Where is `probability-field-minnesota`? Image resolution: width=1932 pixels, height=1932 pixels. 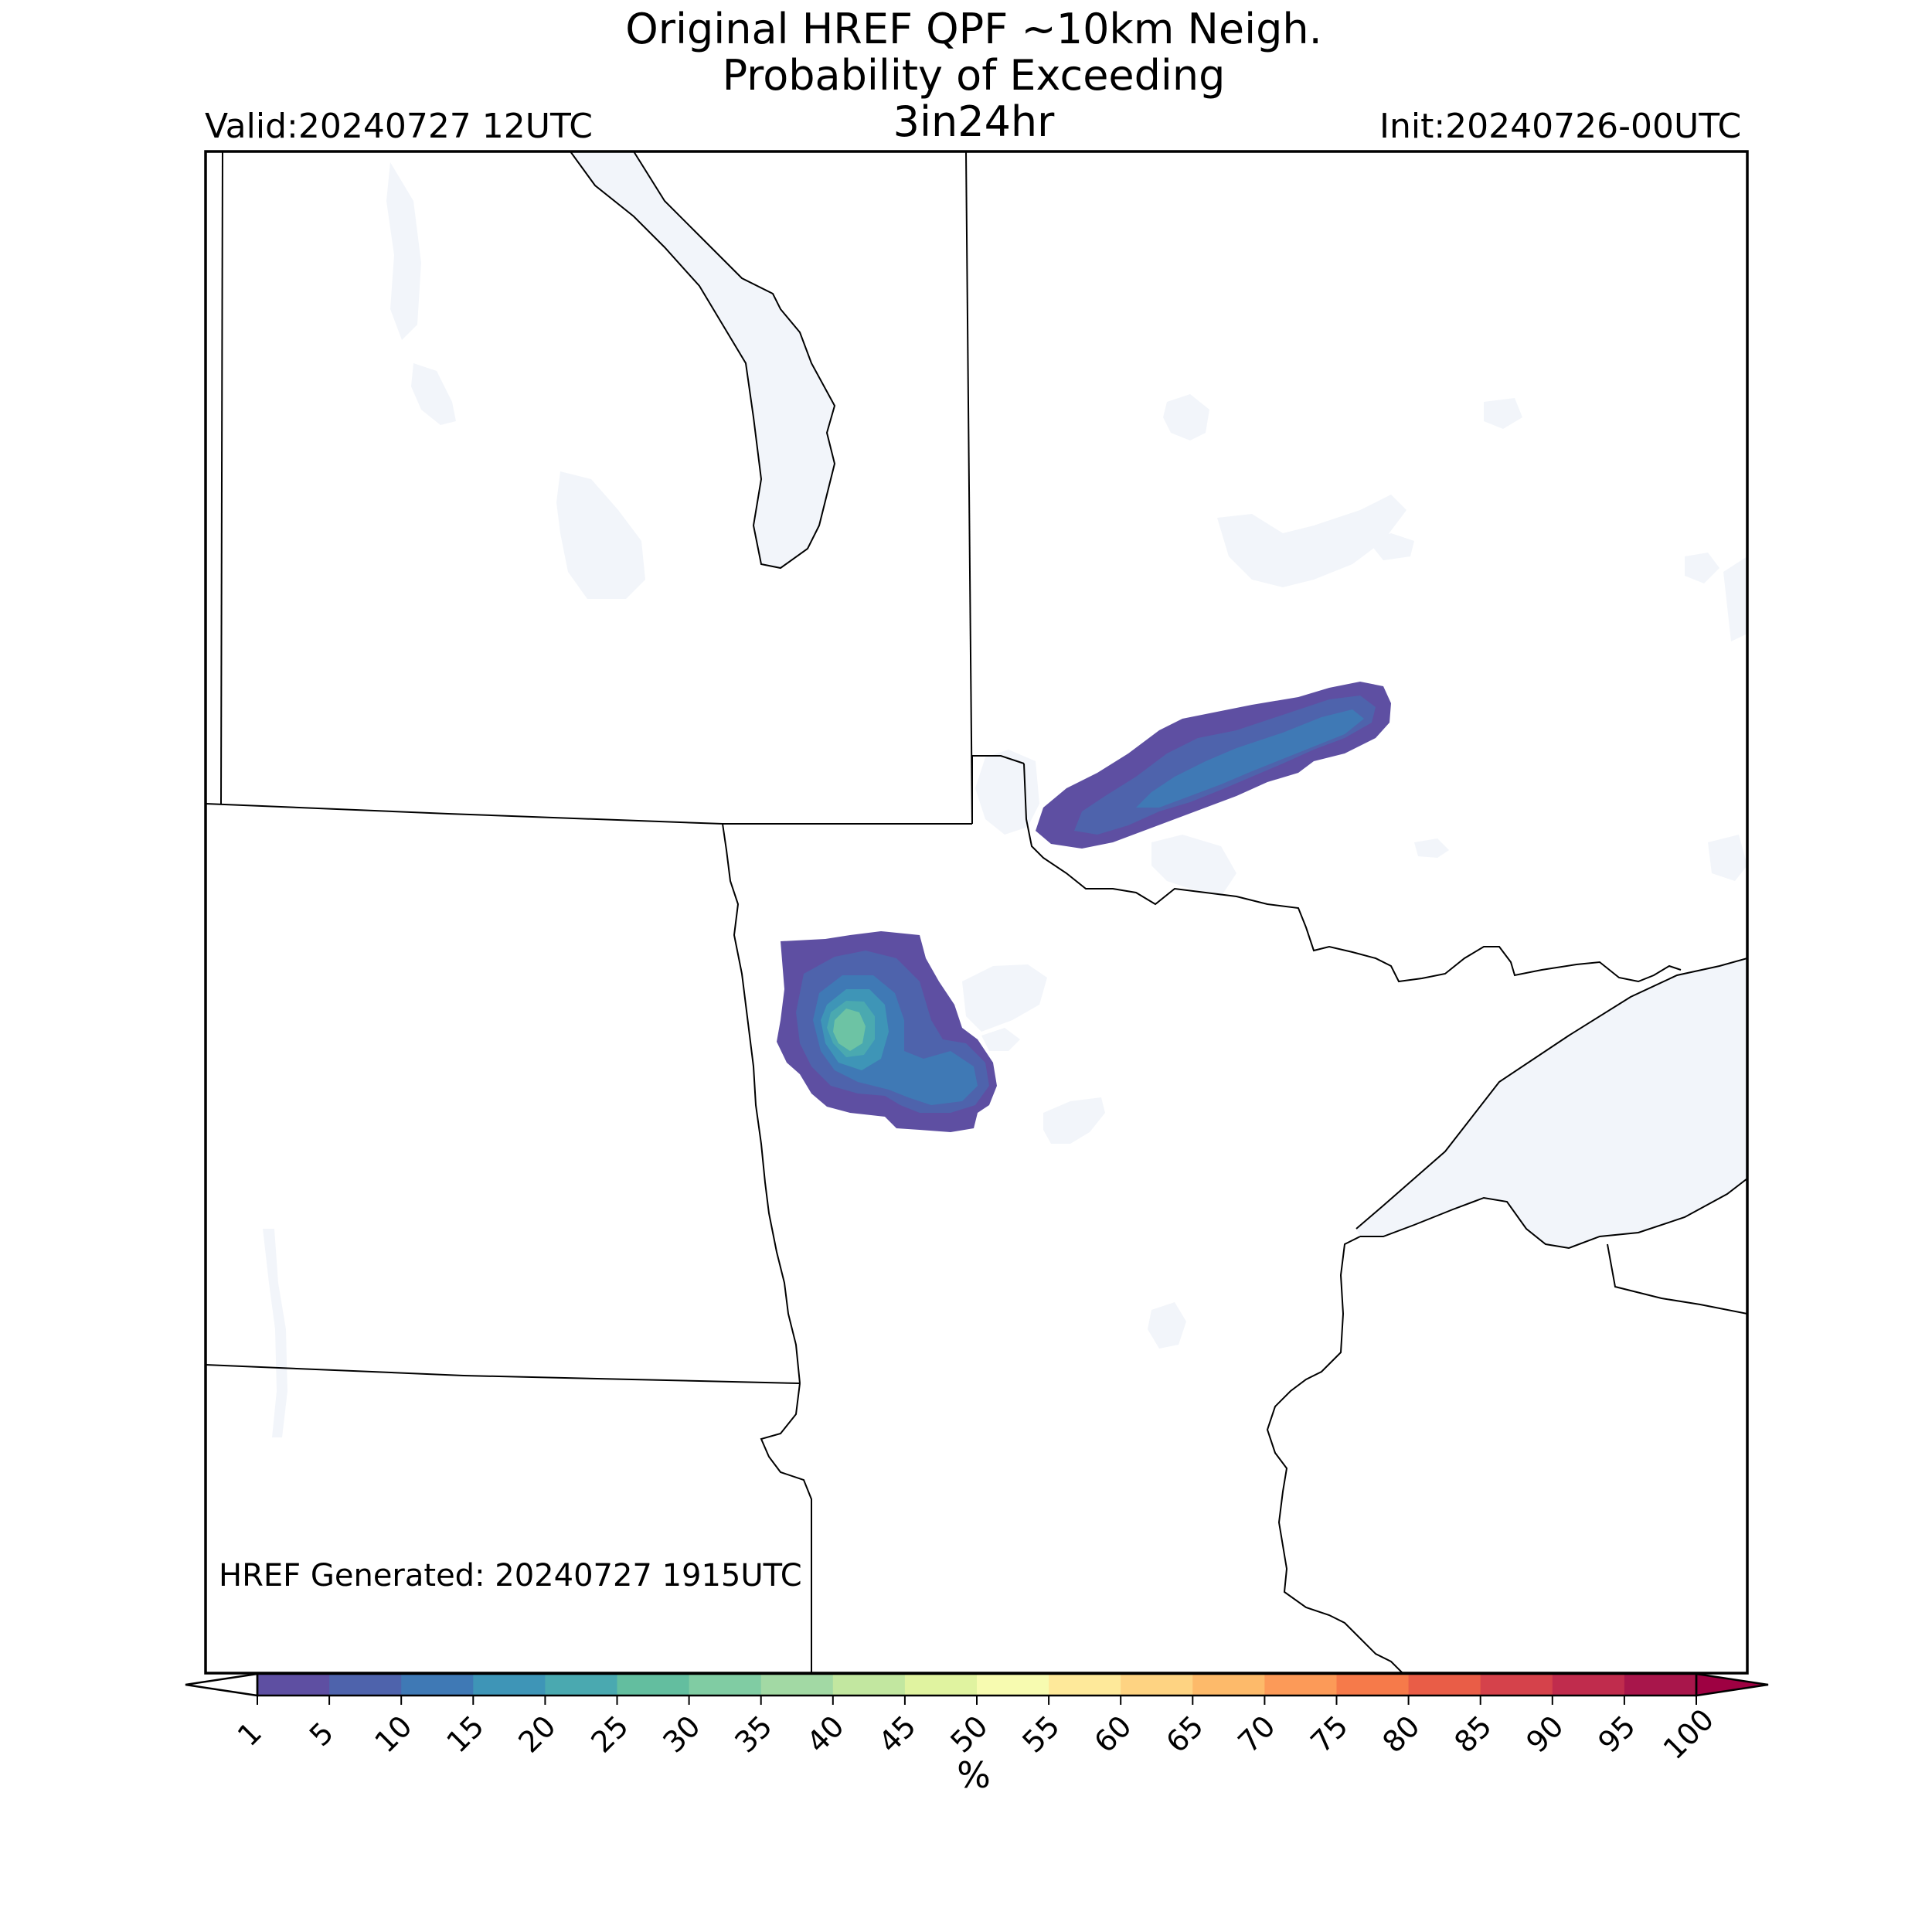 probability-field-minnesota is located at coordinates (887, 1031).